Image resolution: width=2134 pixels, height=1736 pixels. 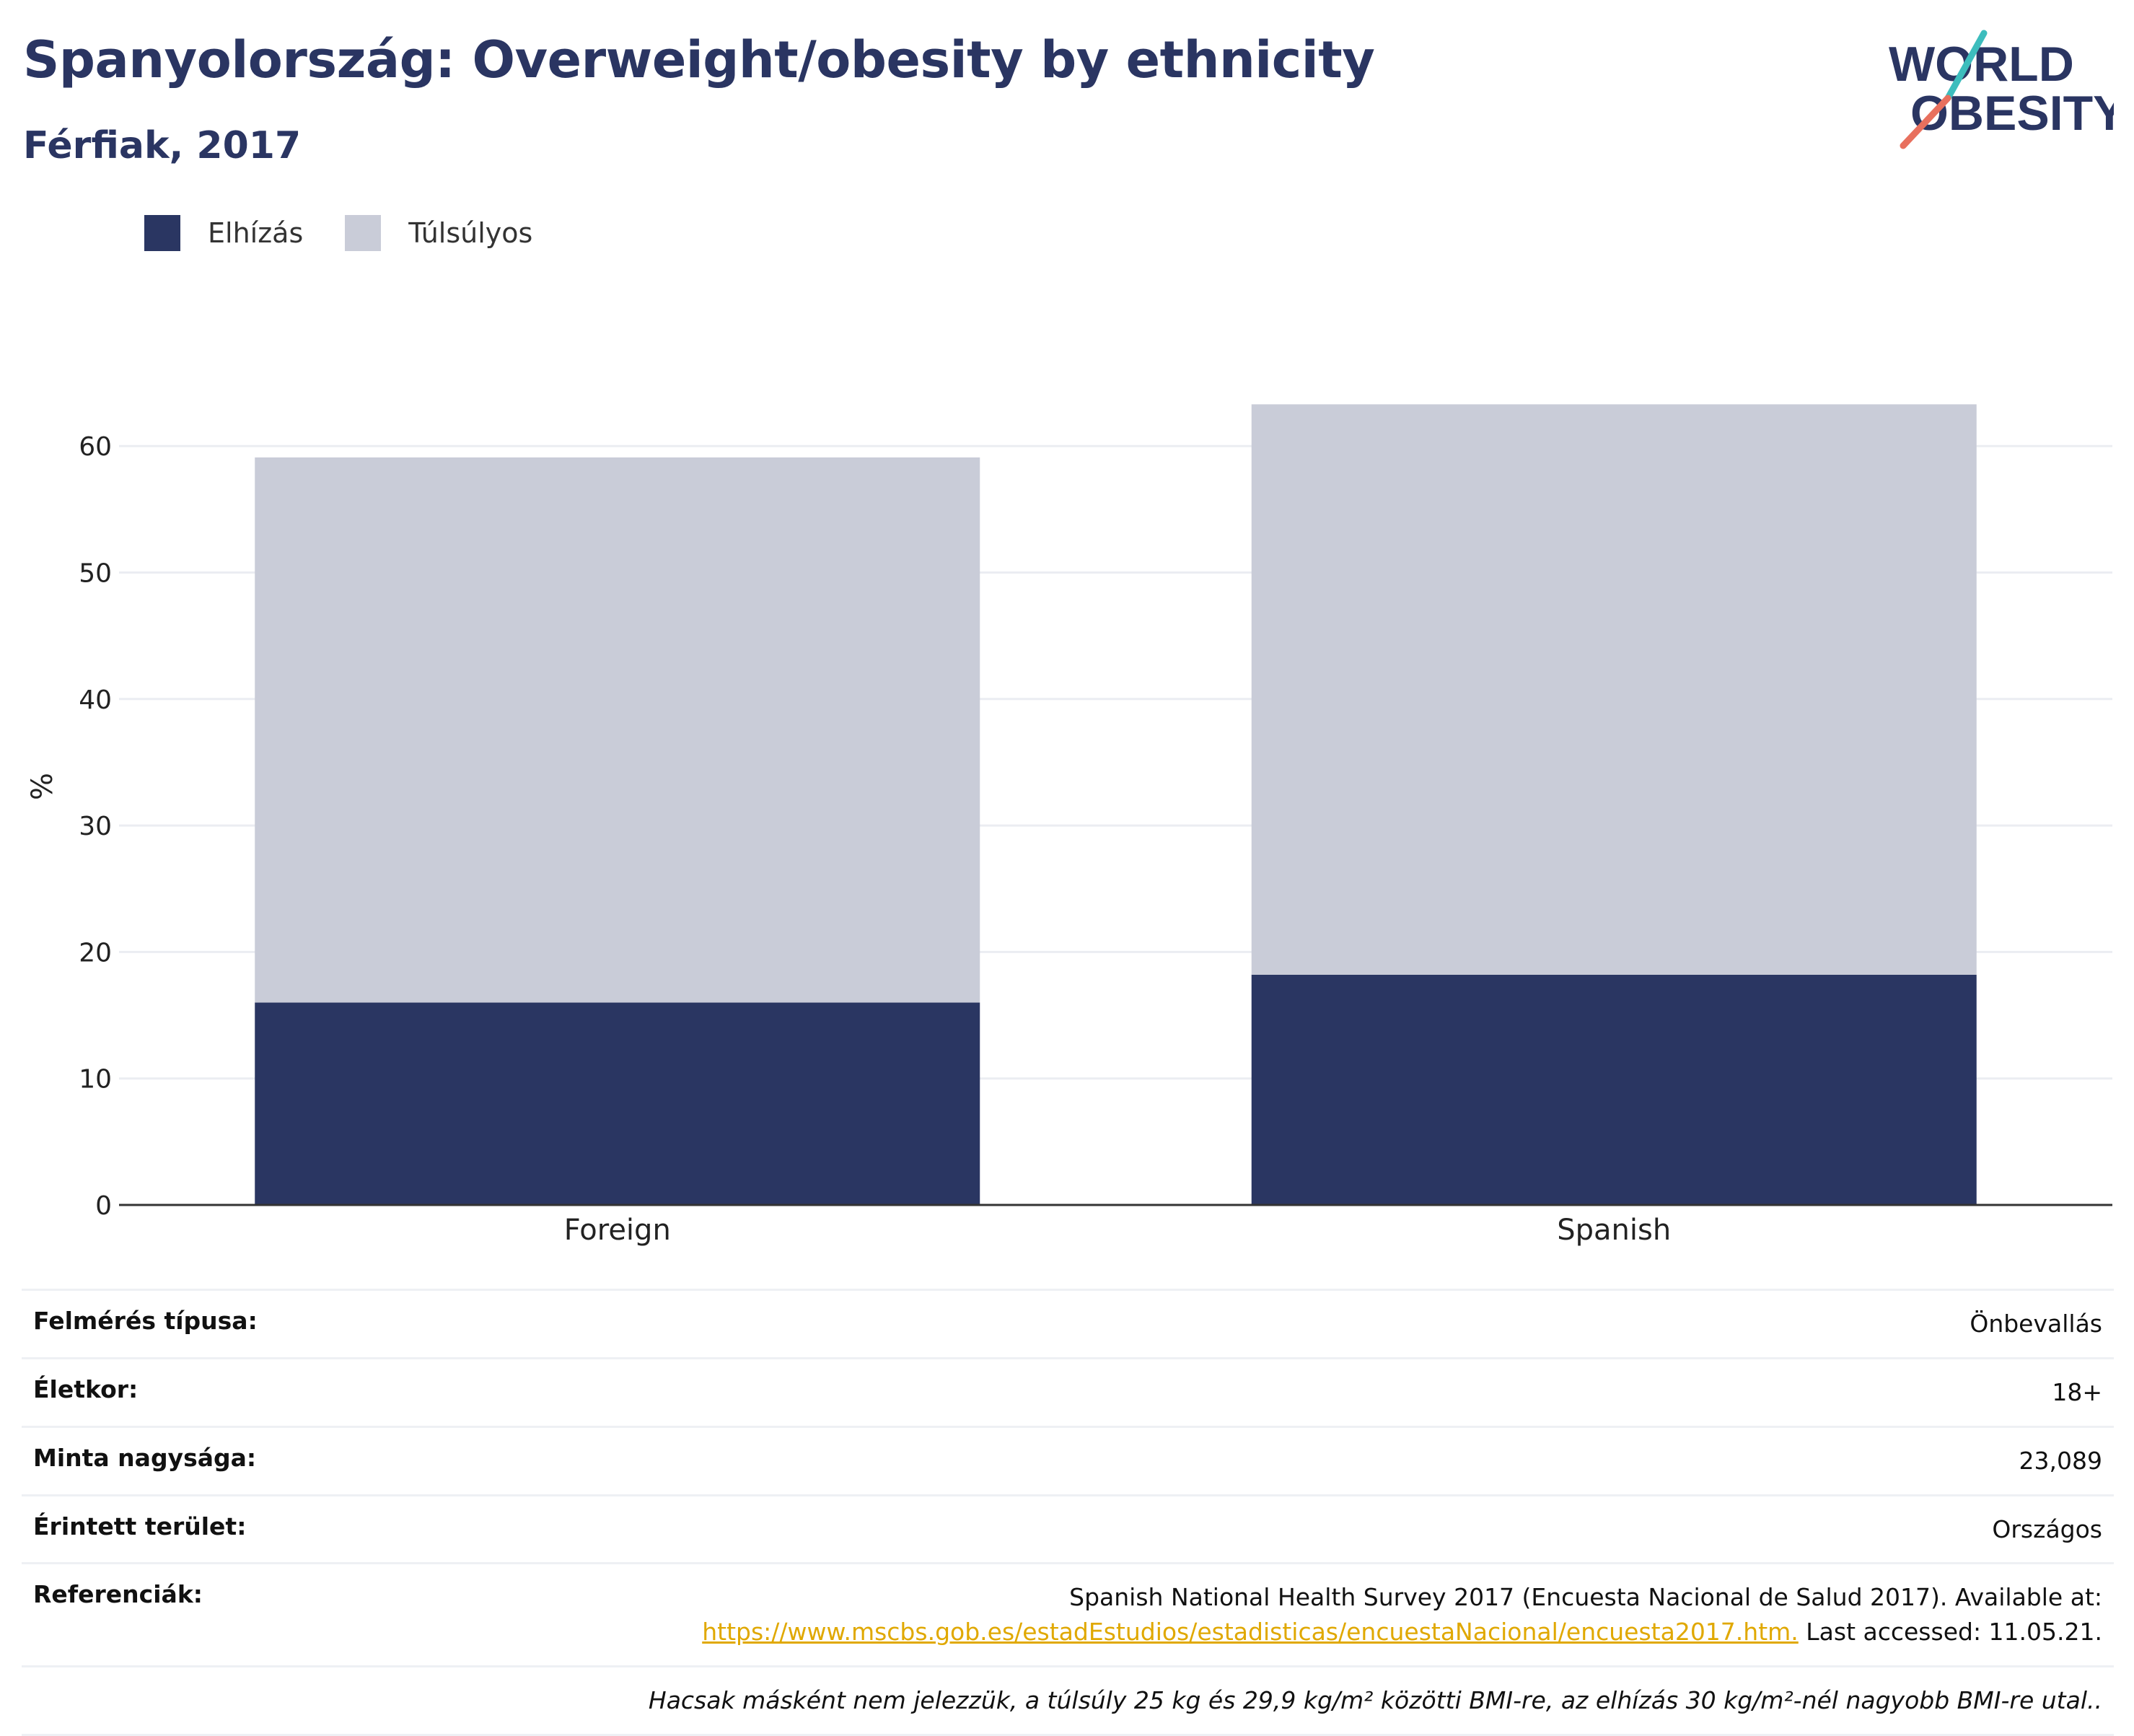 What do you see at coordinates (95, 574) in the screenshot?
I see `y-tick-label-50: 50` at bounding box center [95, 574].